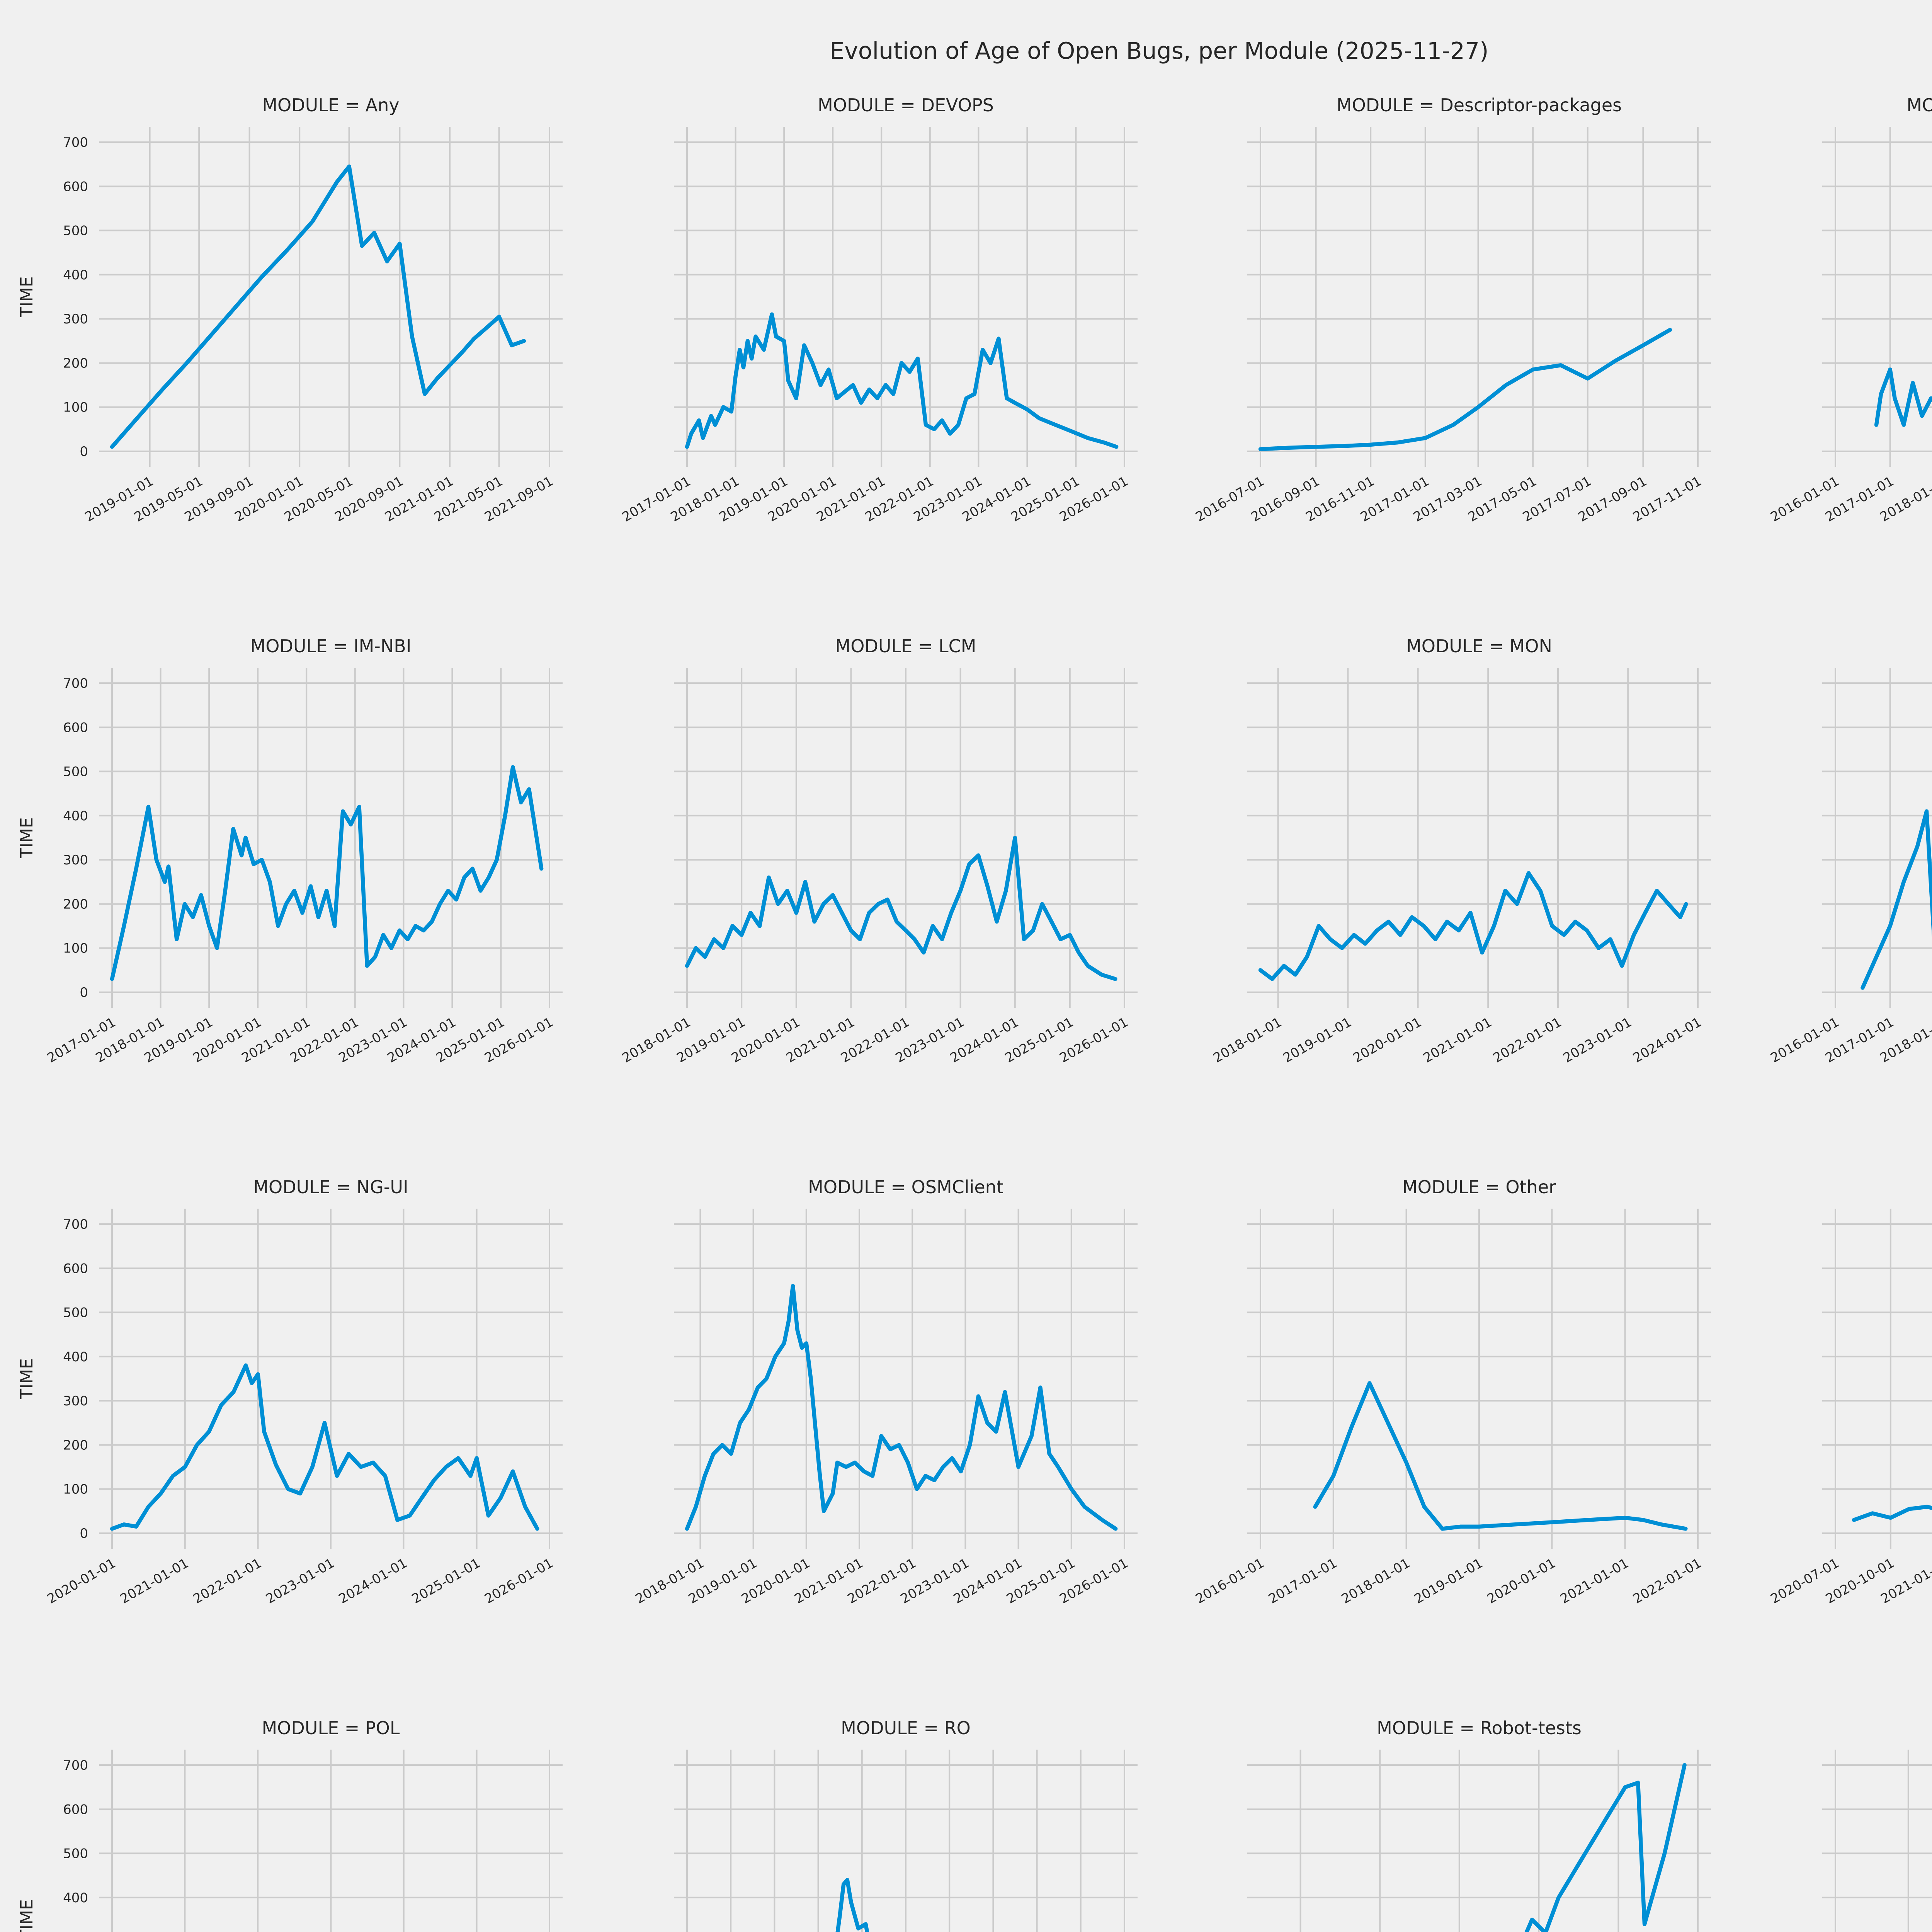 The width and height of the screenshot is (1932, 1932). What do you see at coordinates (905, 1728) in the screenshot?
I see `facet-title: MODULE = RO` at bounding box center [905, 1728].